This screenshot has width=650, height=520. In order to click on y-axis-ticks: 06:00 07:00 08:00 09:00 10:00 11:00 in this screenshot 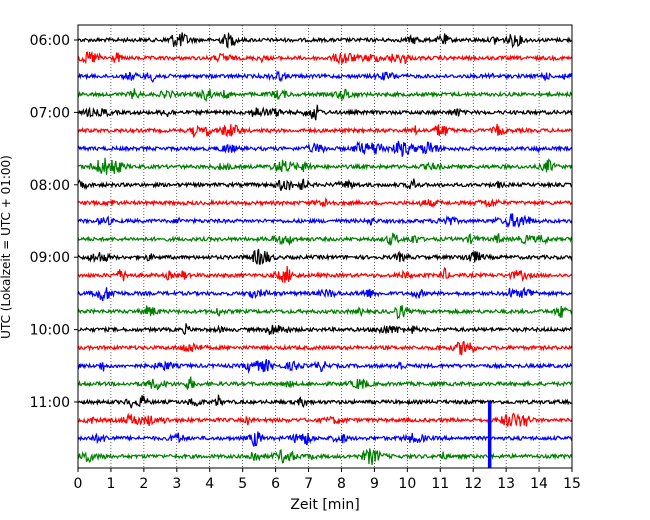, I will do `click(54, 222)`.